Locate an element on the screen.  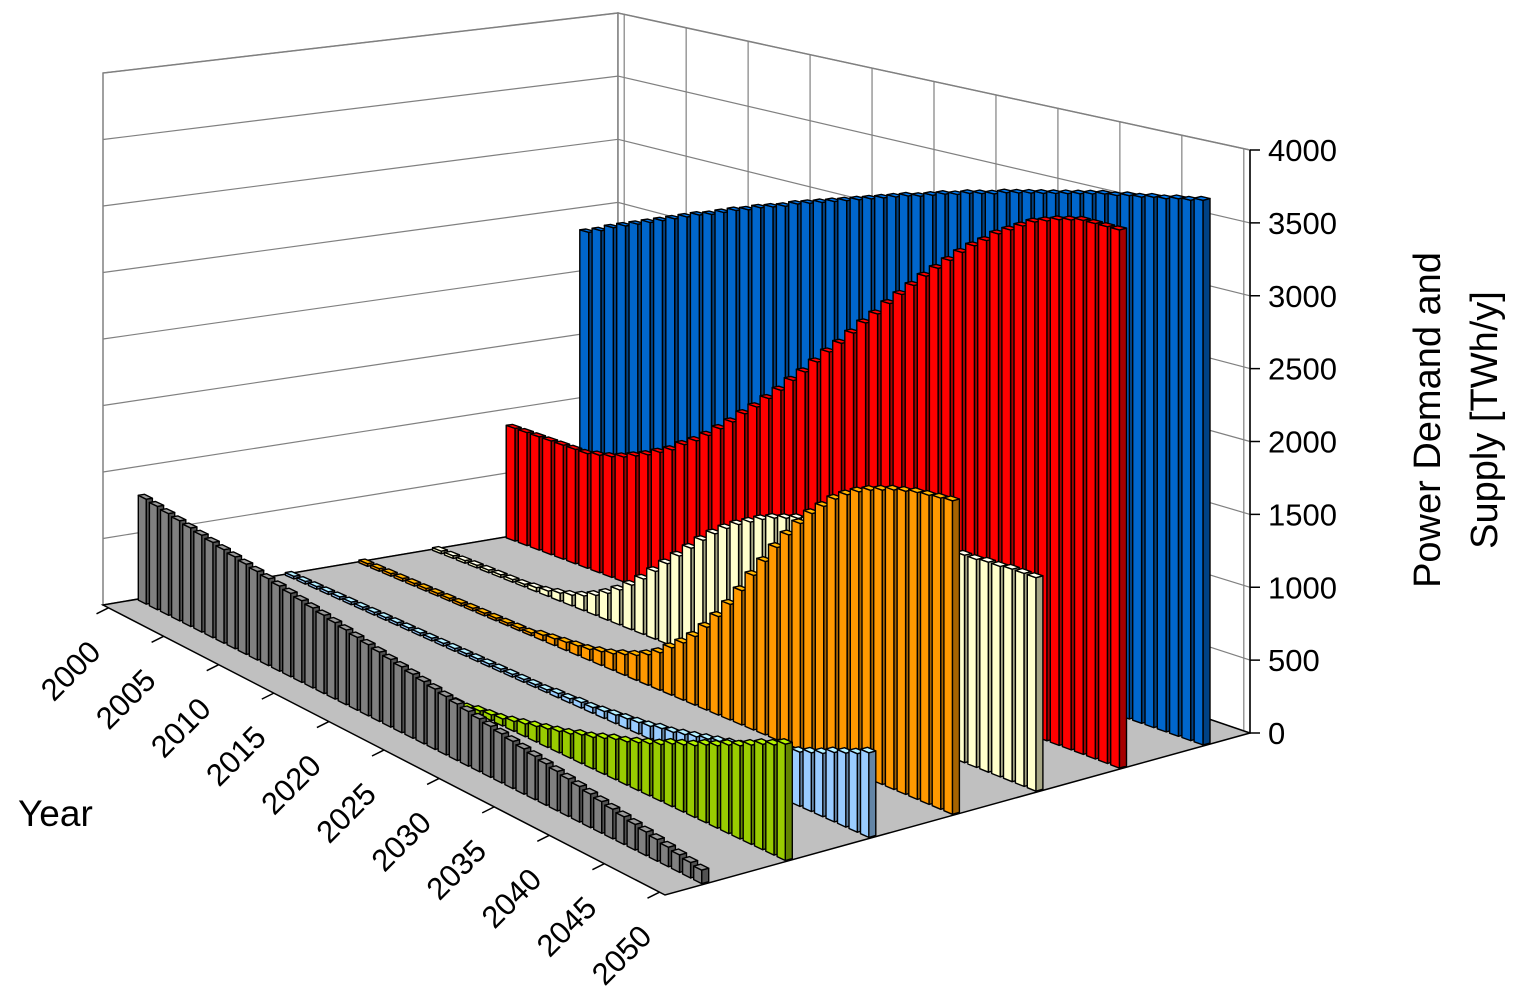
y-axis-label: Power Demand and is located at coordinates (1428, 420).